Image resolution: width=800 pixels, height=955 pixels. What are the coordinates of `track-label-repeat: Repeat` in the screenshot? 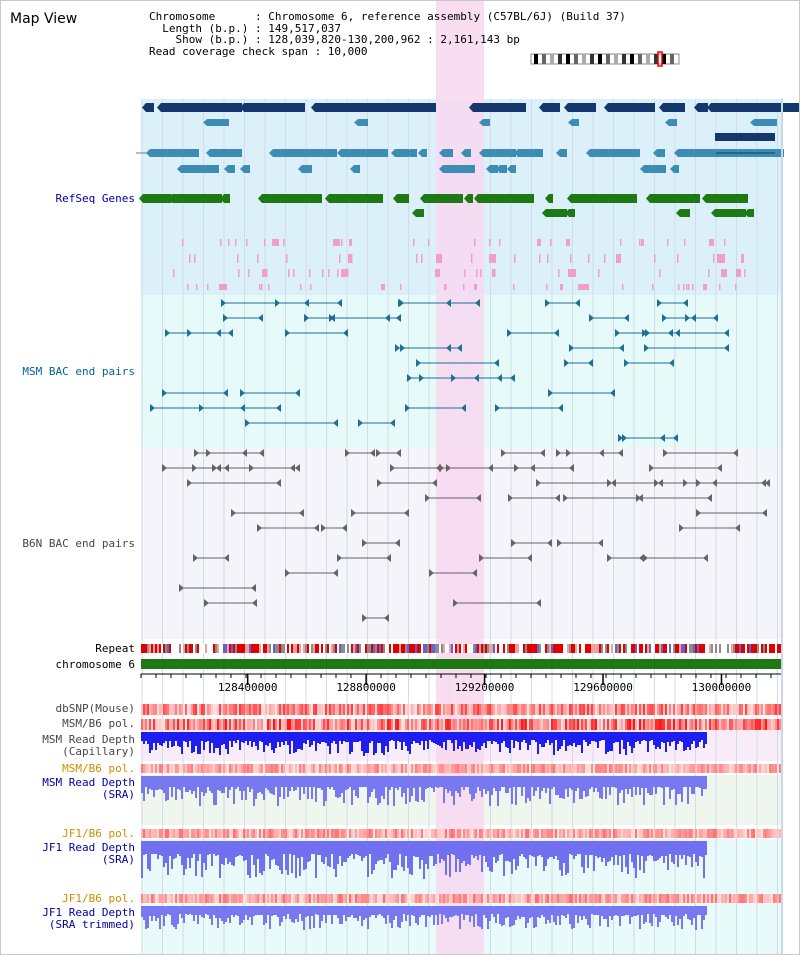 It's located at (115, 648).